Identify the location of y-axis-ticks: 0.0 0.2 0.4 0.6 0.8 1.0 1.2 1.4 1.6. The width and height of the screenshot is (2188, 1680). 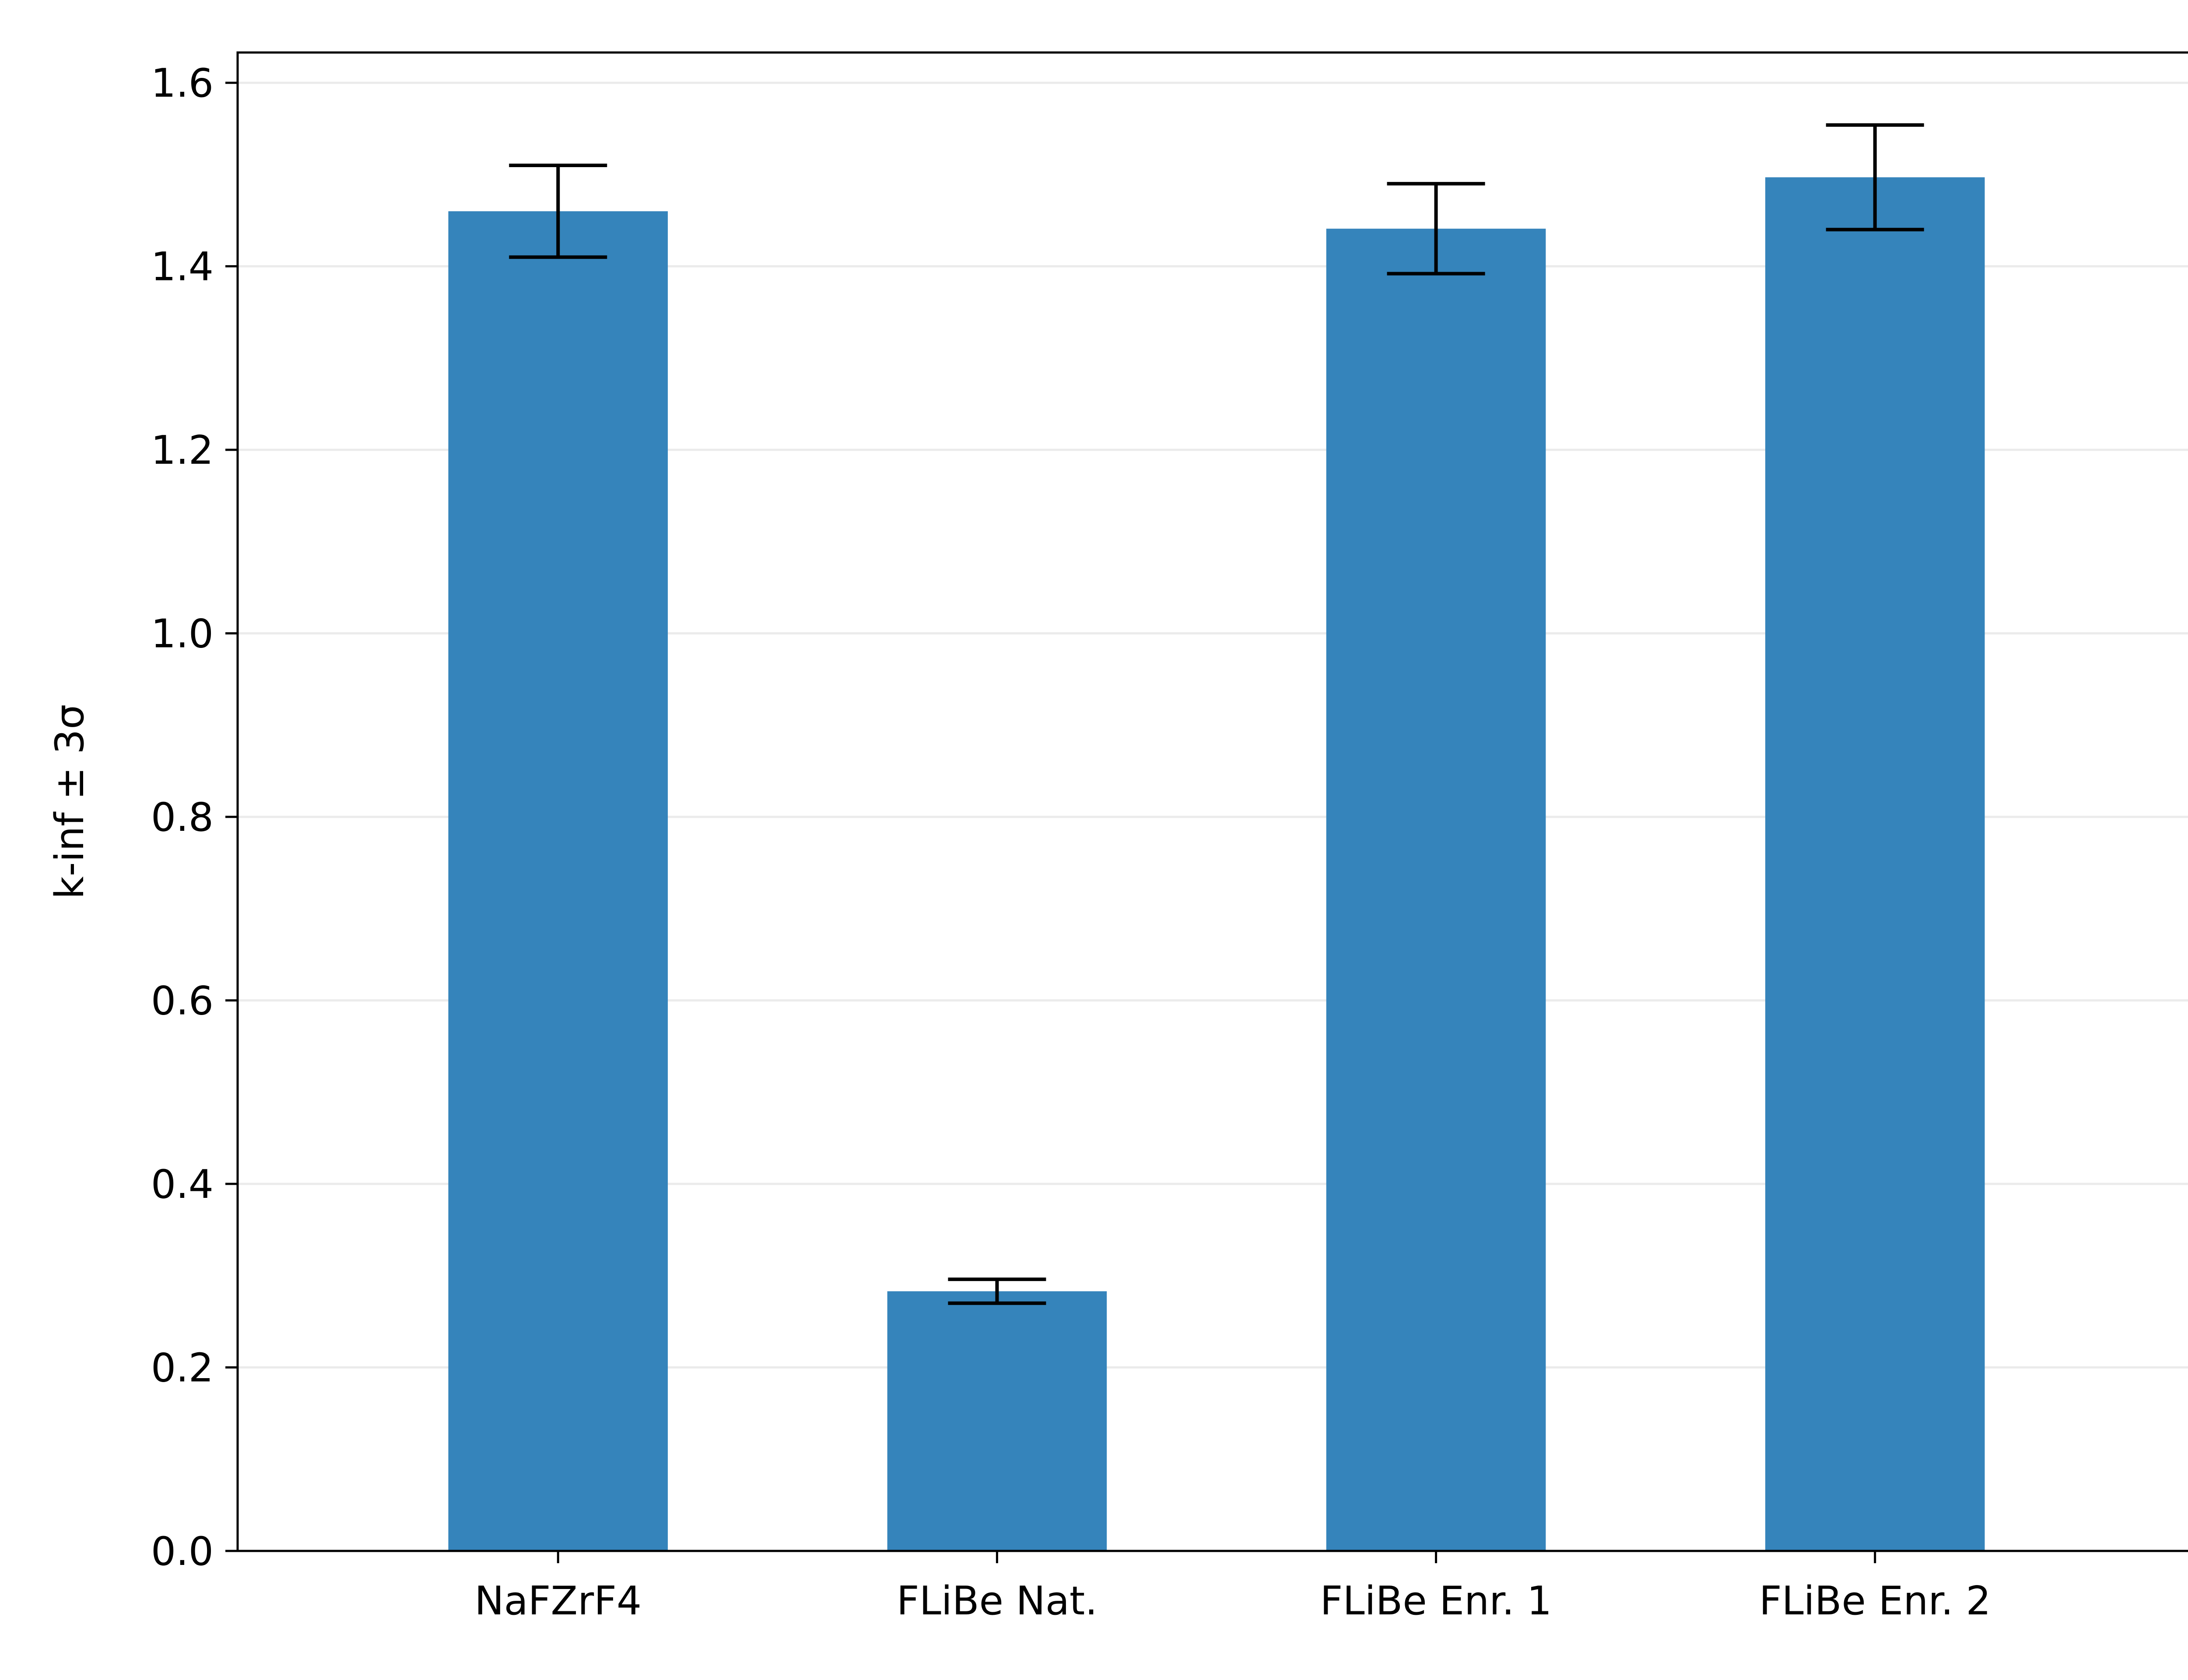
(194, 817).